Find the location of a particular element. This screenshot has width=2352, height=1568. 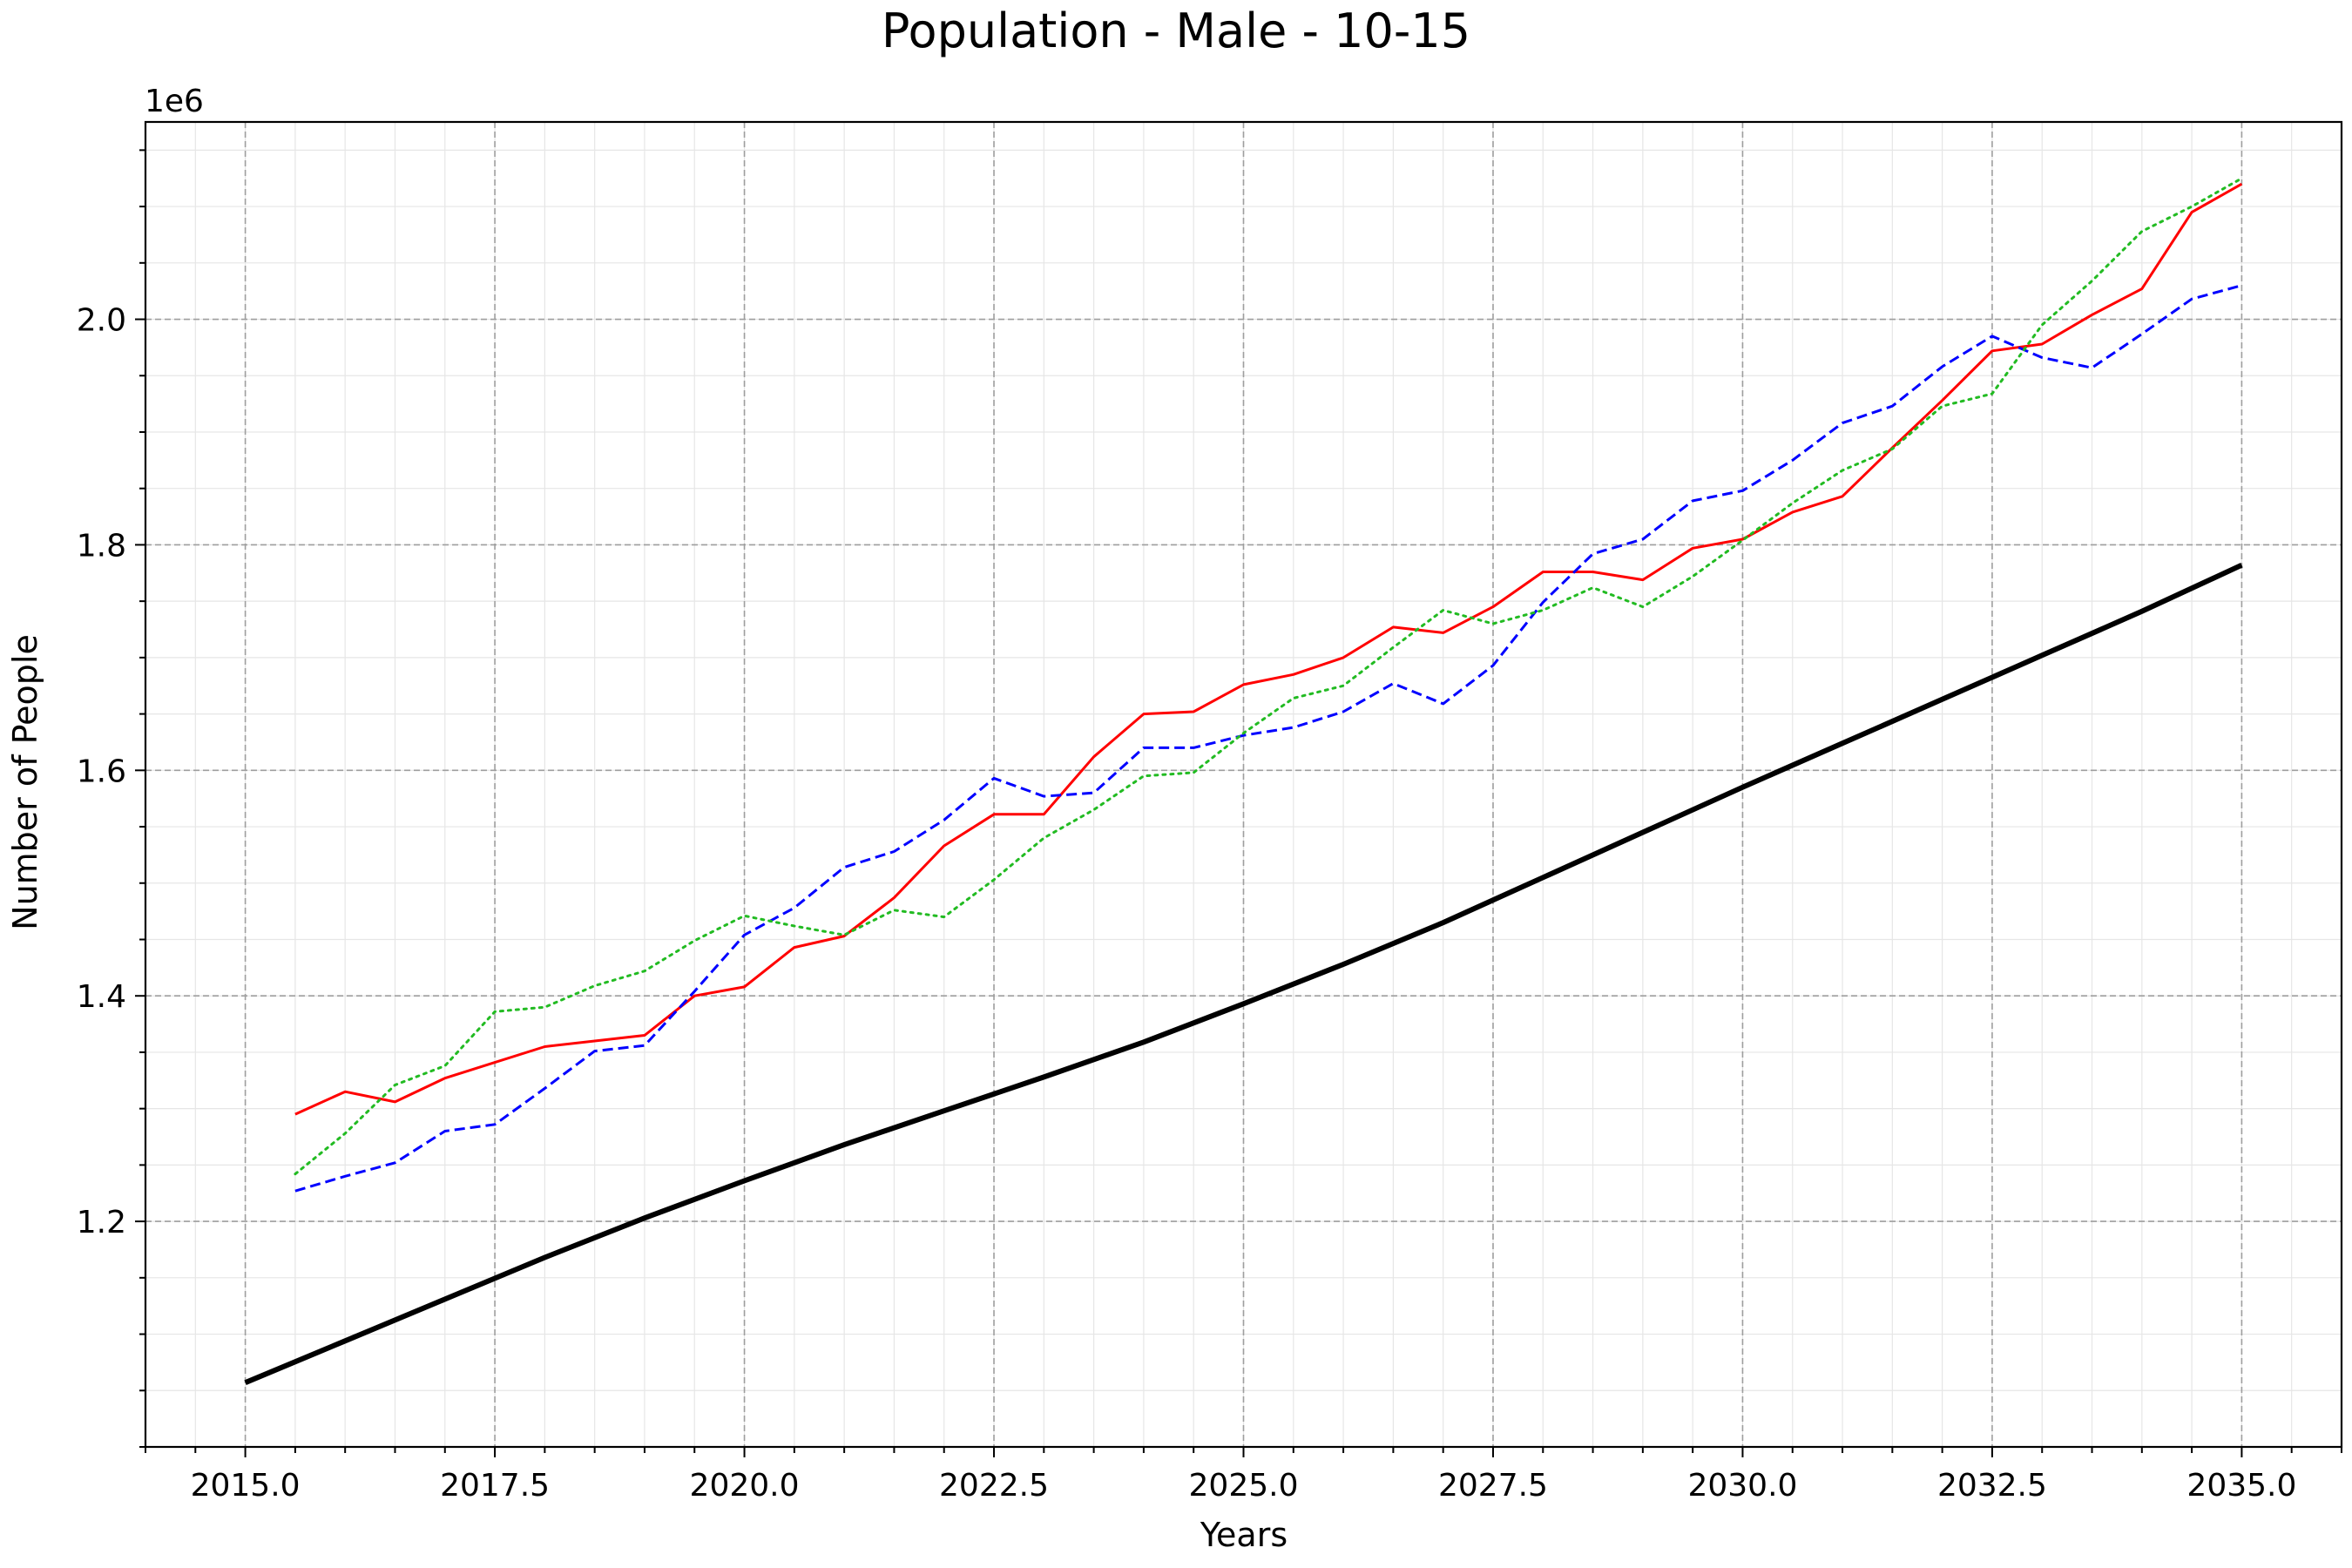

y-offset-label: 1e6 is located at coordinates (174, 101).